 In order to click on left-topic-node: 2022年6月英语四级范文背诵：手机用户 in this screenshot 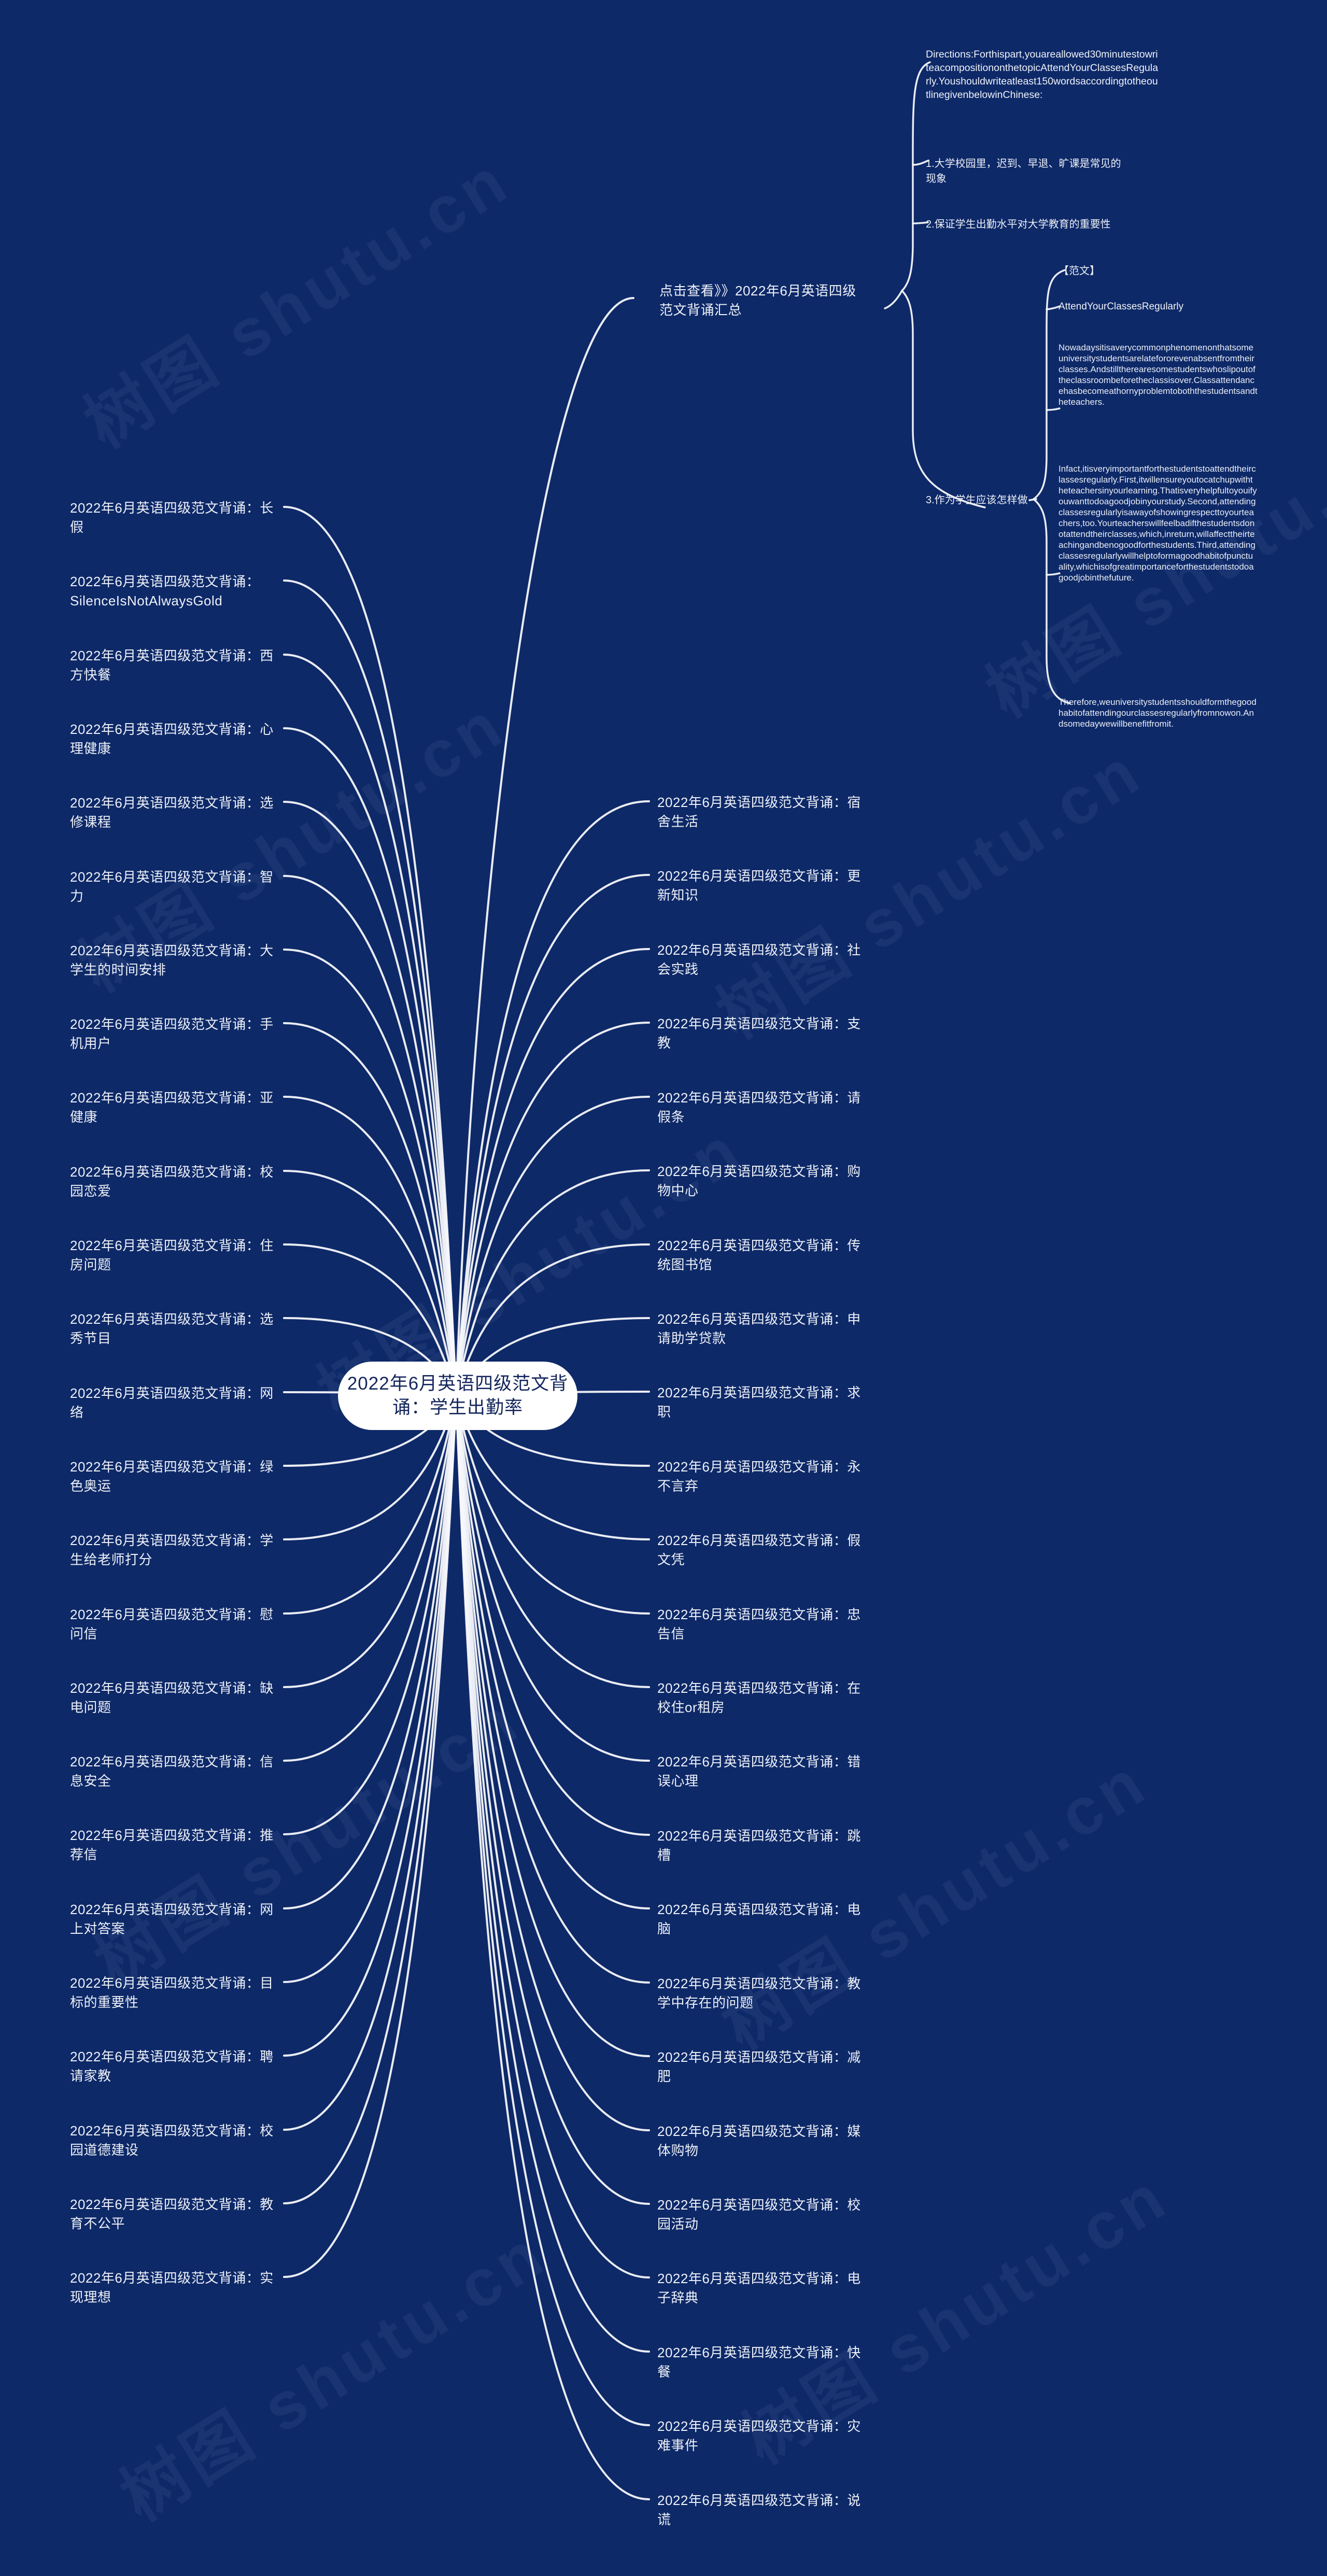, I will do `click(172, 1033)`.